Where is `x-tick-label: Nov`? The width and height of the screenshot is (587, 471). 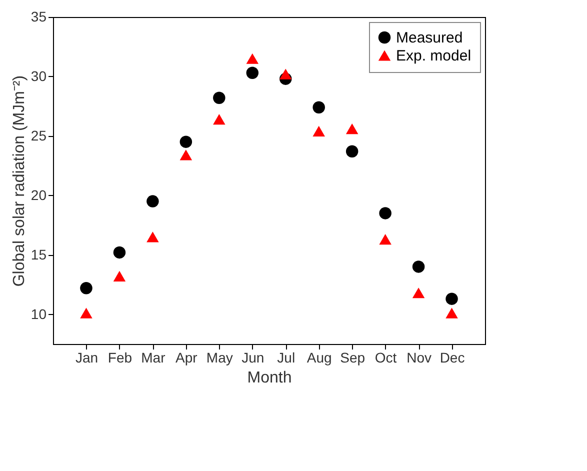 x-tick-label: Nov is located at coordinates (419, 358).